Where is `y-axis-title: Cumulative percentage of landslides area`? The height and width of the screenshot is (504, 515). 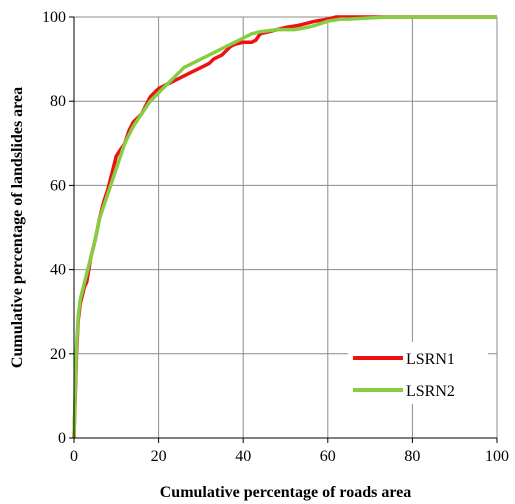
y-axis-title: Cumulative percentage of landslides area is located at coordinates (17, 227).